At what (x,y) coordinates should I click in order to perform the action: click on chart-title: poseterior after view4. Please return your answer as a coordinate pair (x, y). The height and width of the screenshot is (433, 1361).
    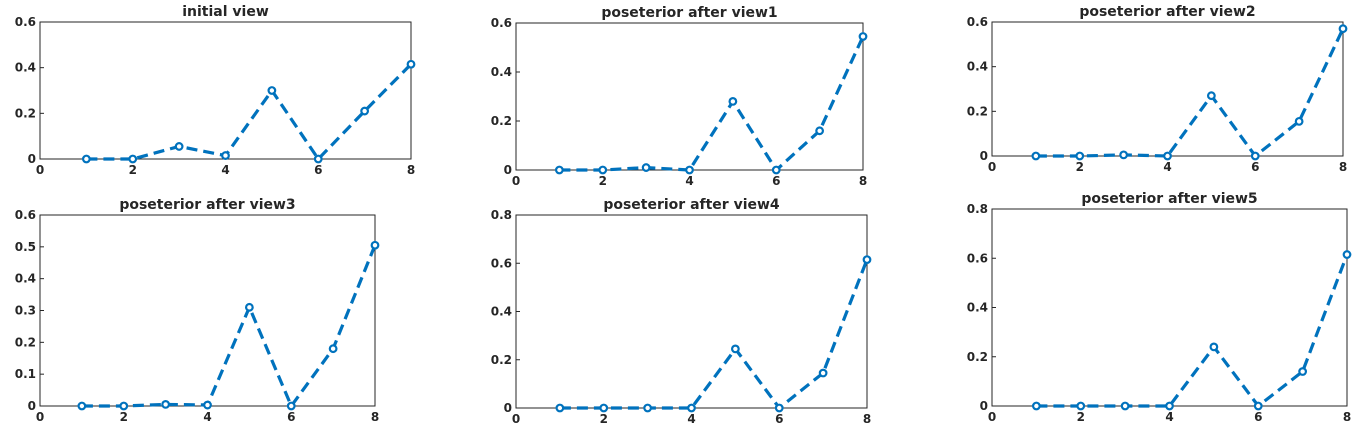
    Looking at the image, I should click on (691, 205).